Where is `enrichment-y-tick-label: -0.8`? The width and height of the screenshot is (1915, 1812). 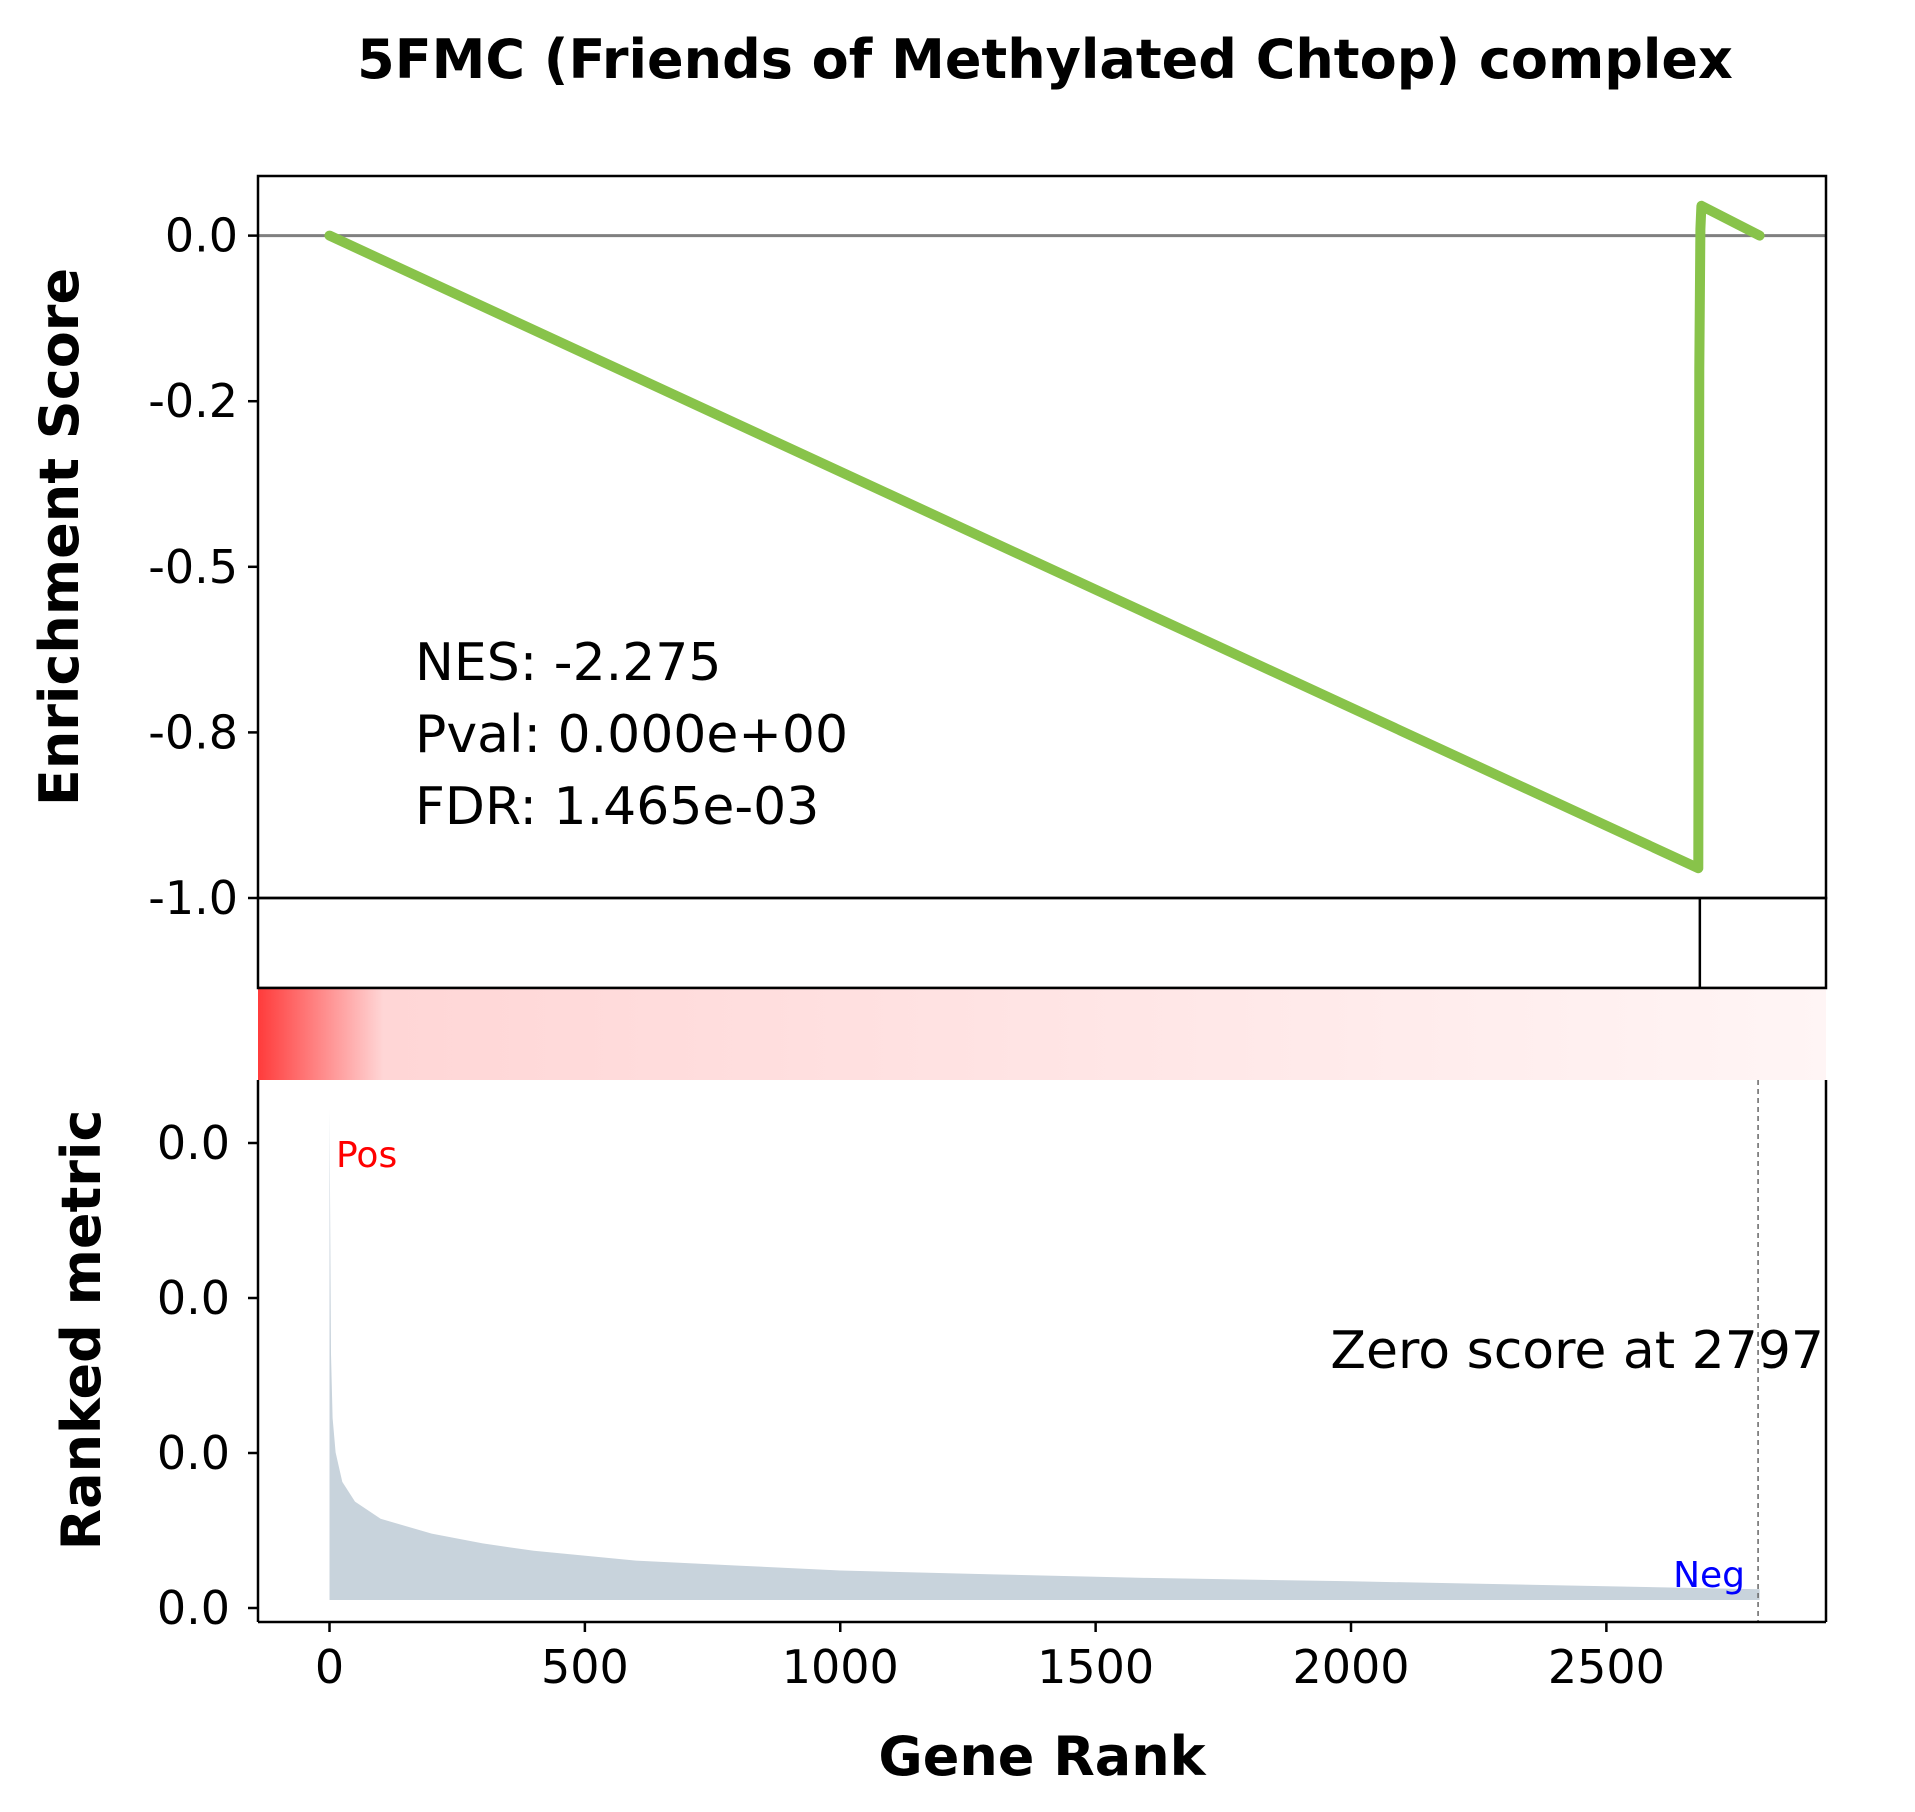
enrichment-y-tick-label: -0.8 is located at coordinates (193, 732).